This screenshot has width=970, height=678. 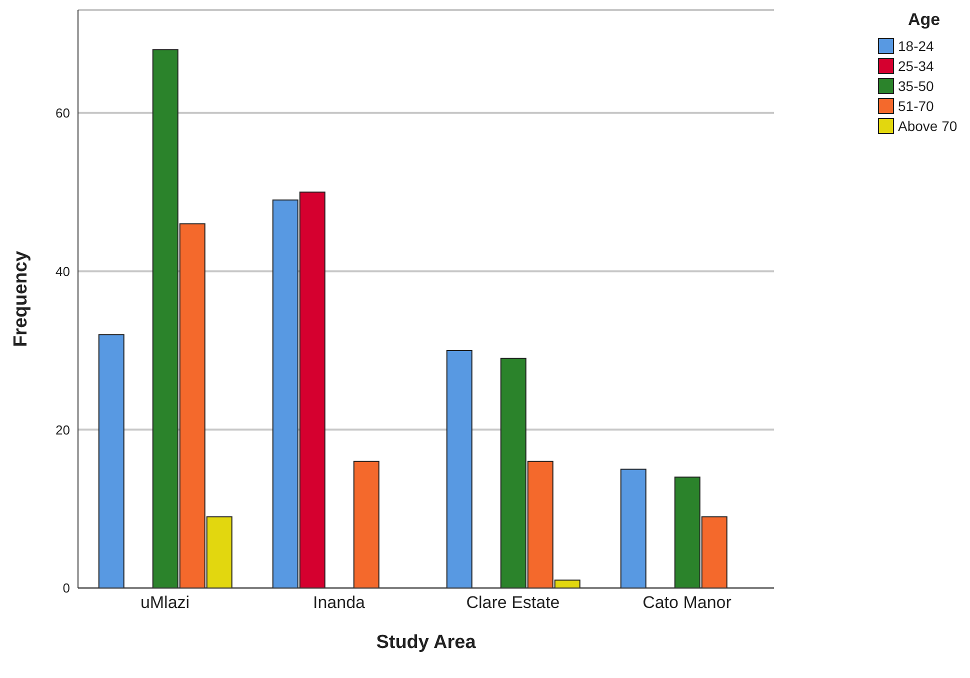 I want to click on legend-title: Age, so click(x=924, y=20).